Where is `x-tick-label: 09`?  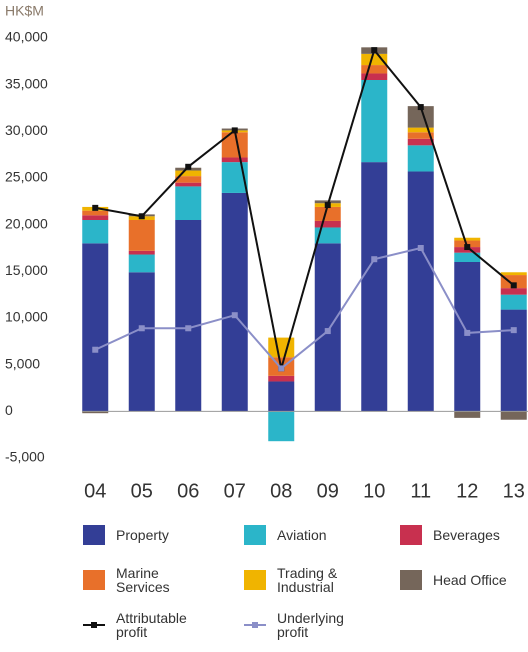
x-tick-label: 09 is located at coordinates (328, 491).